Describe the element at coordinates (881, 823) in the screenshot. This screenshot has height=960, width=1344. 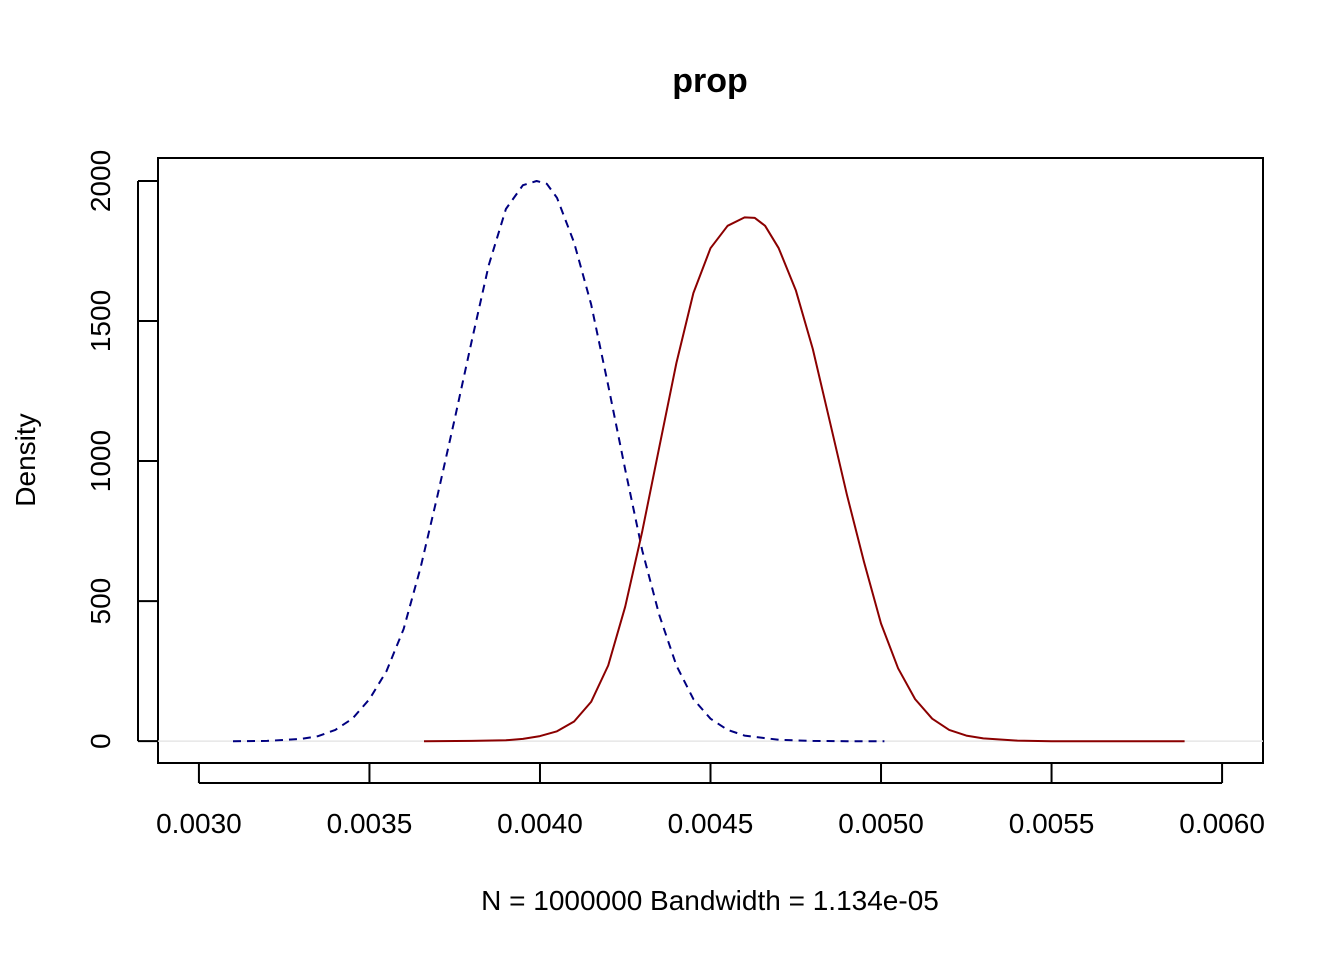
I see `x-tick-label: 0.0050` at that location.